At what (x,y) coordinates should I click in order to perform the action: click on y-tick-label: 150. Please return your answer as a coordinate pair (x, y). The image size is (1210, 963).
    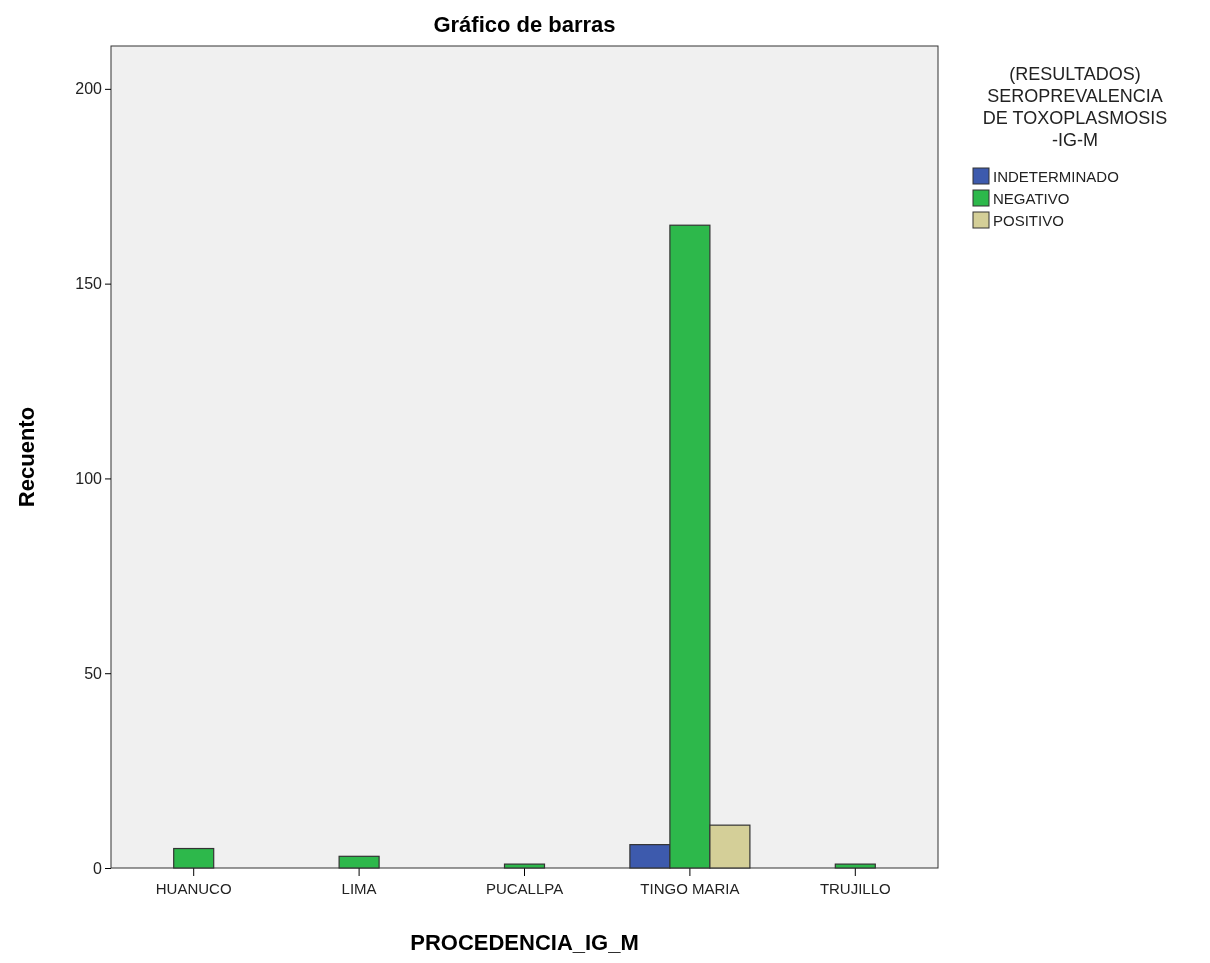
    Looking at the image, I should click on (89, 284).